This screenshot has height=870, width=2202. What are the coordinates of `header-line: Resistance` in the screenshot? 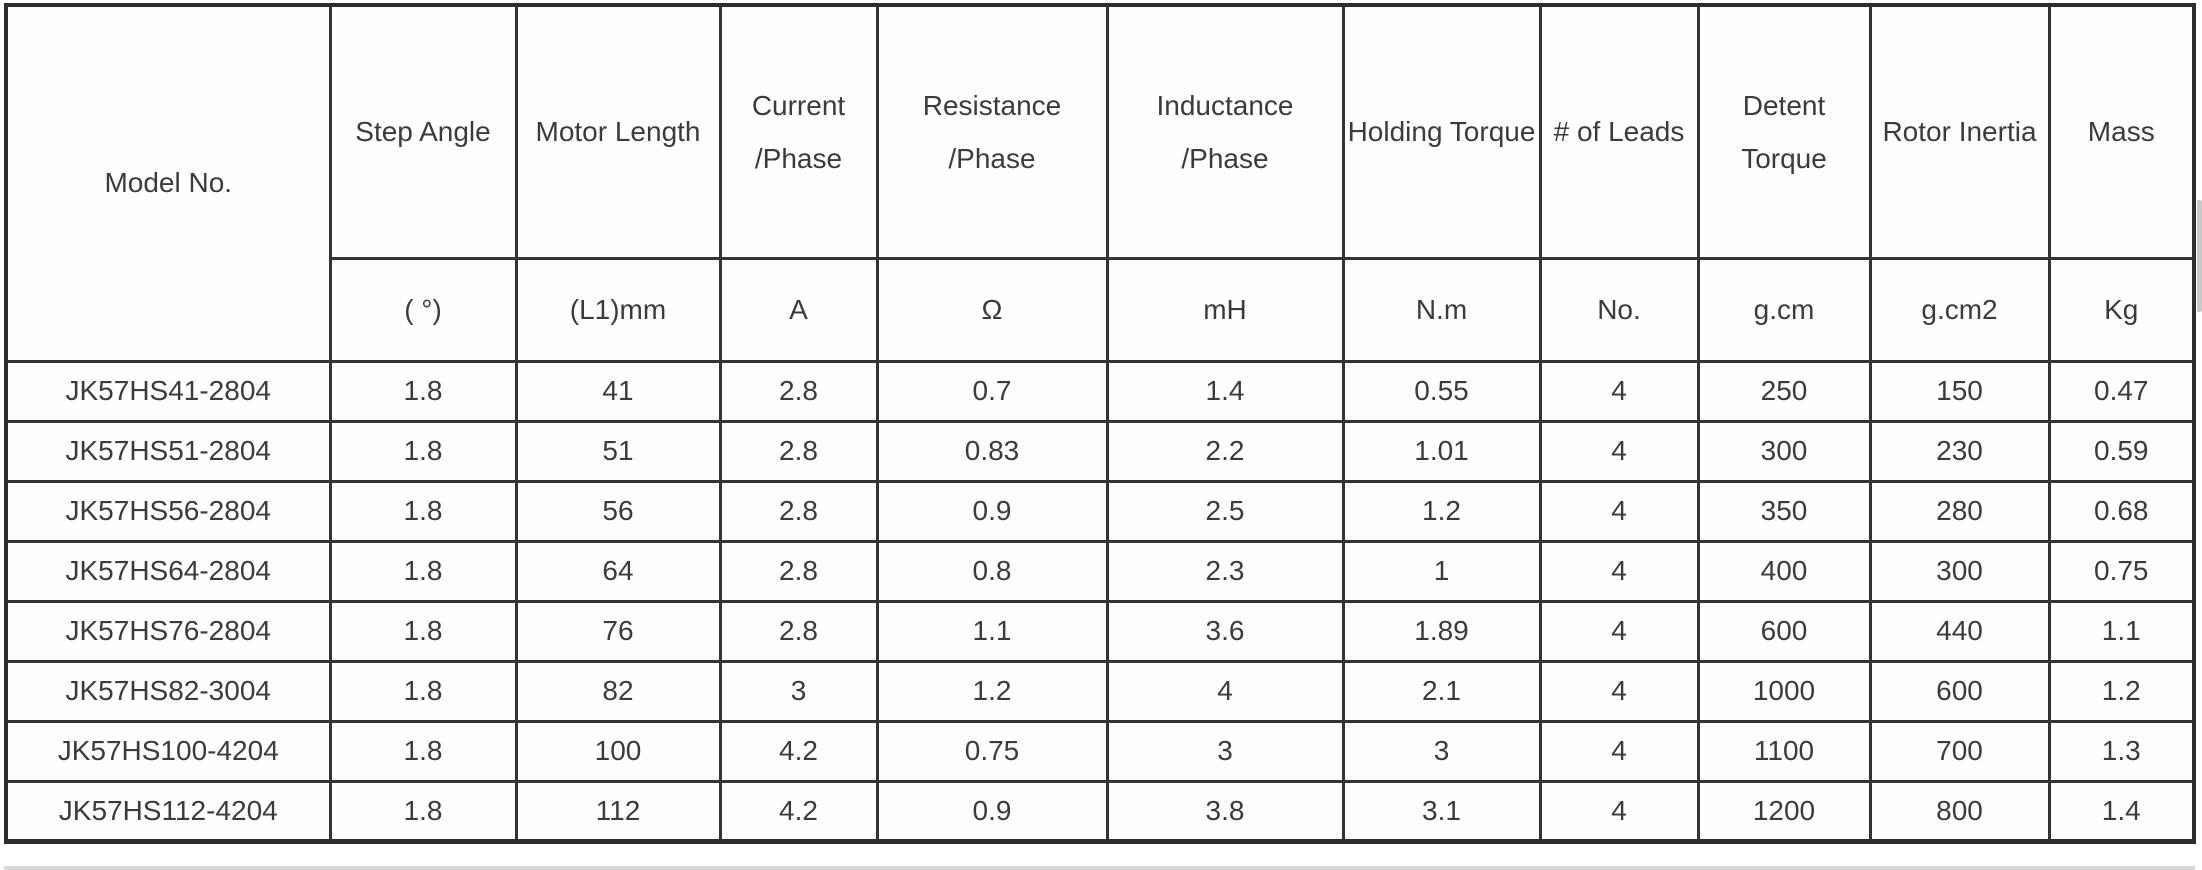 It's located at (992, 105).